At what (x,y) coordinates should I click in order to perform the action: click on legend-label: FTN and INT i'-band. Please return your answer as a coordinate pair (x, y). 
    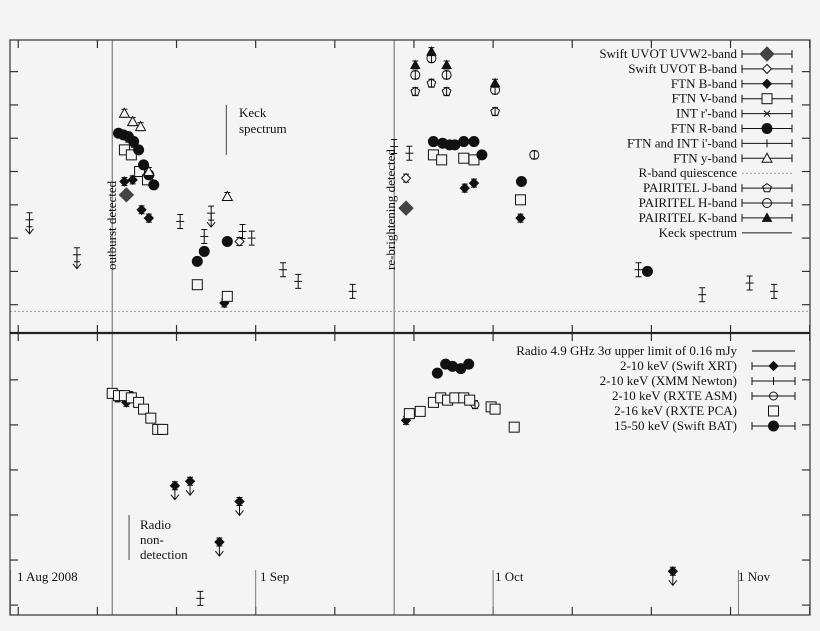
    Looking at the image, I should click on (682, 142).